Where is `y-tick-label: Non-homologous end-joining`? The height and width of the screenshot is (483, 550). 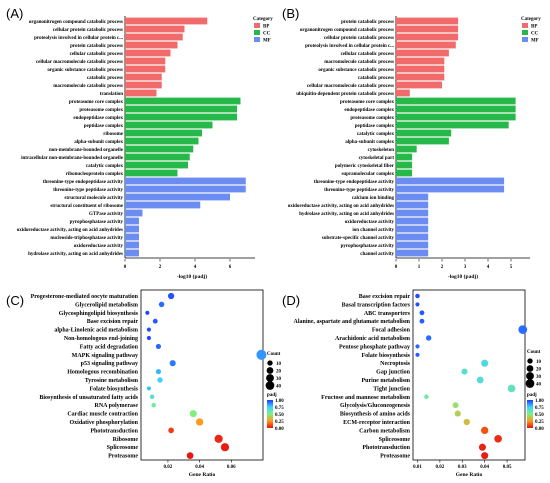
y-tick-label: Non-homologous end-joining is located at coordinates (101, 339).